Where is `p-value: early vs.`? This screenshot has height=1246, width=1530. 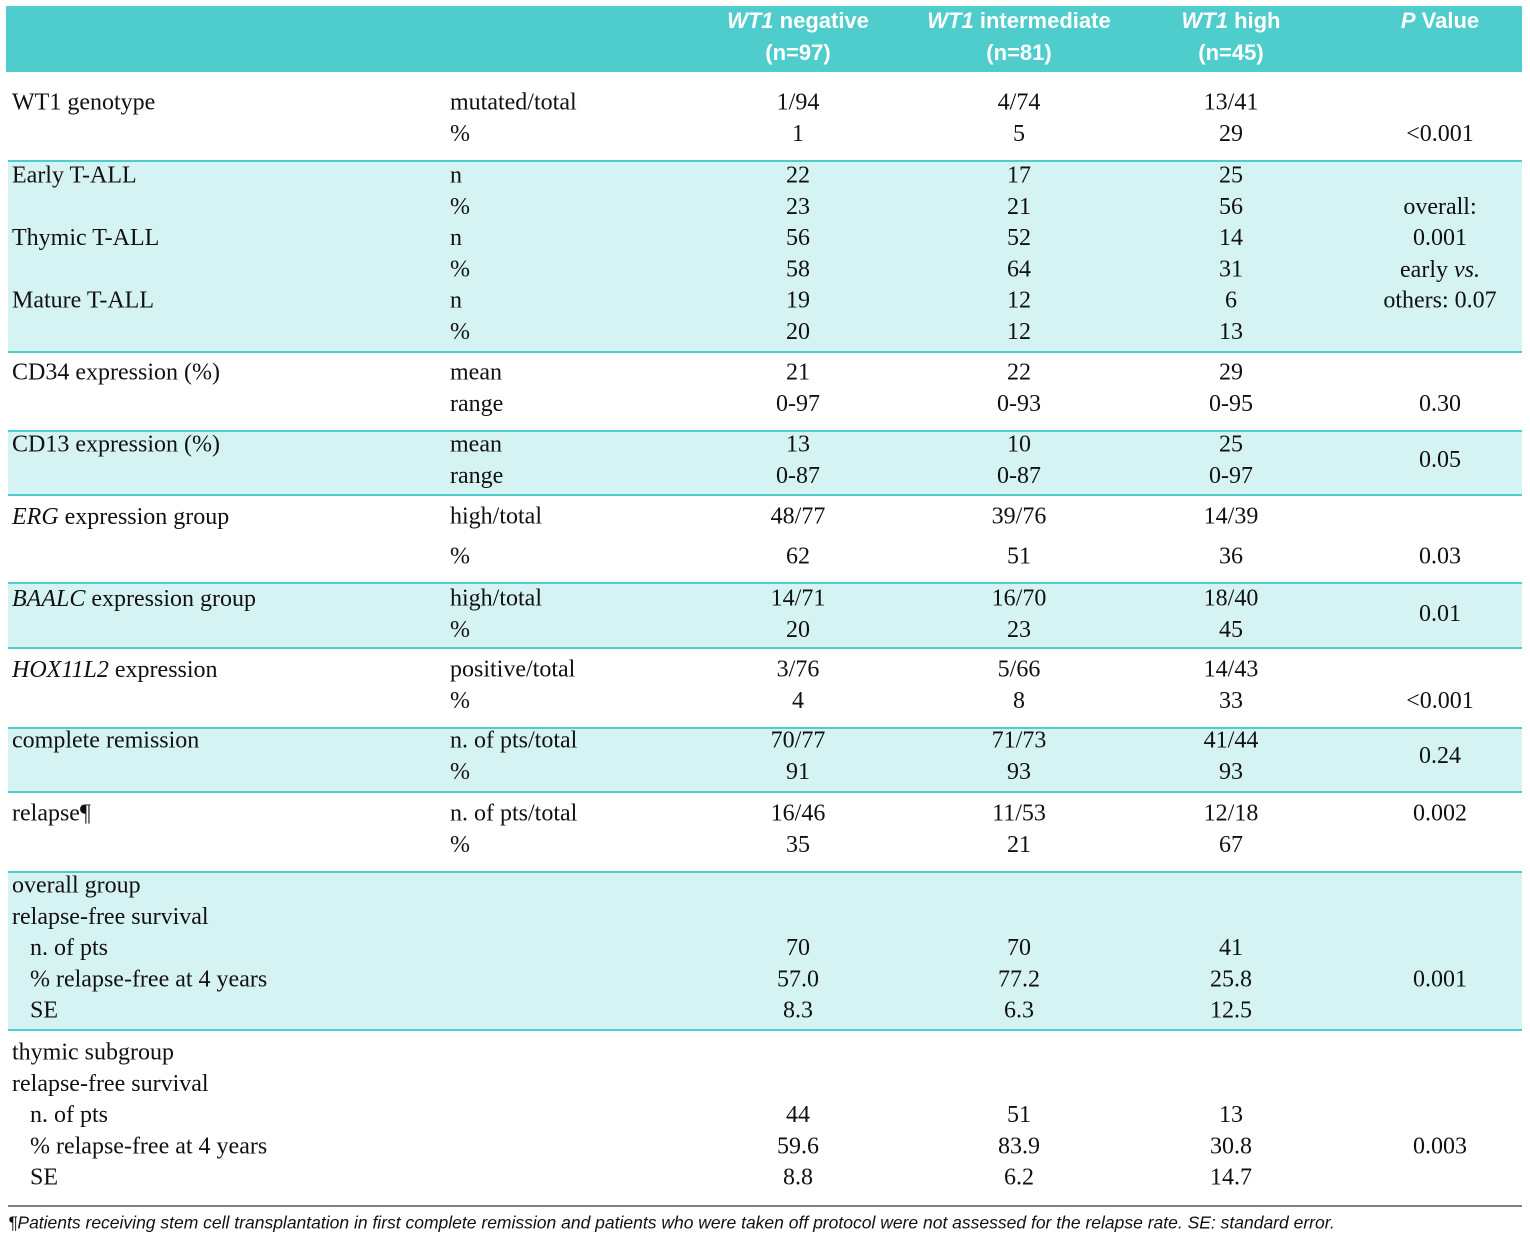 p-value: early vs. is located at coordinates (1440, 269).